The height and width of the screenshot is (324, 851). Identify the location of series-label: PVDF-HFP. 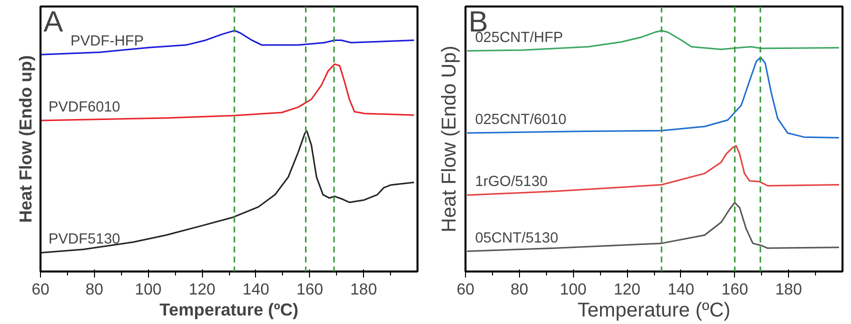
(107, 42).